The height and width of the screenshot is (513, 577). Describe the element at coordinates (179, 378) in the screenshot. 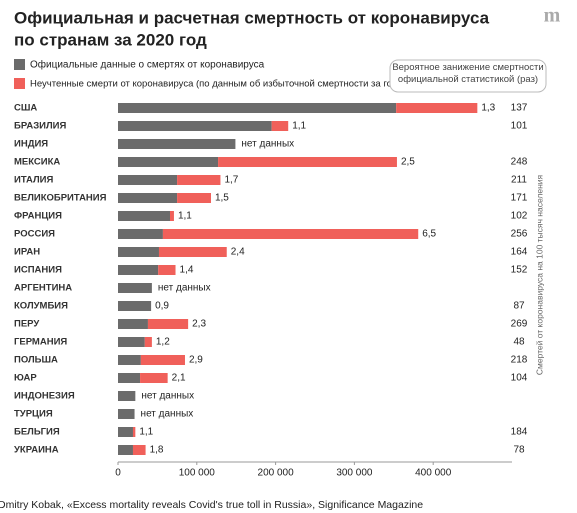

I see `ratio-label: 2,1` at that location.